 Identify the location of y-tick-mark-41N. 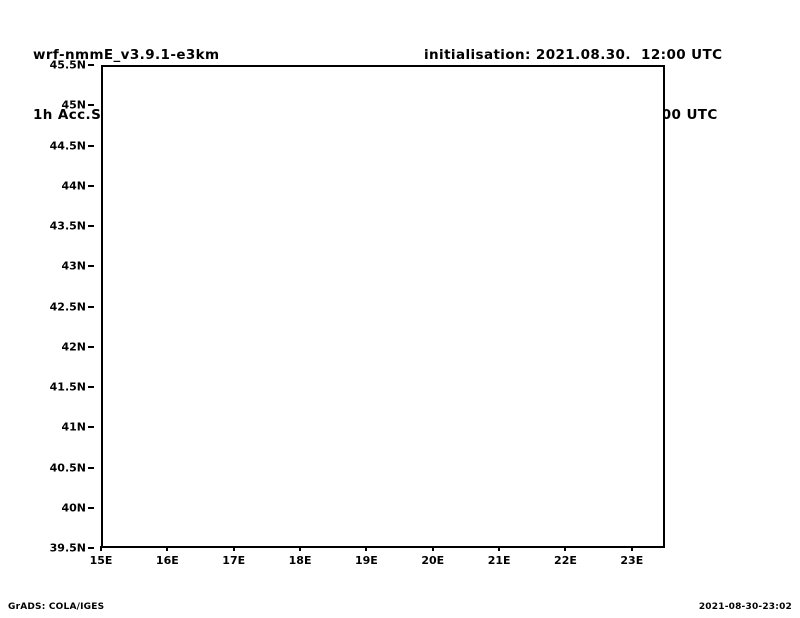
(91, 427).